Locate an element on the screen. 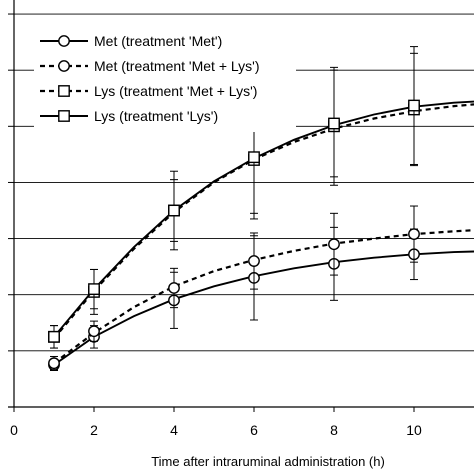 Image resolution: width=474 pixels, height=474 pixels. legend-background is located at coordinates (165, 80).